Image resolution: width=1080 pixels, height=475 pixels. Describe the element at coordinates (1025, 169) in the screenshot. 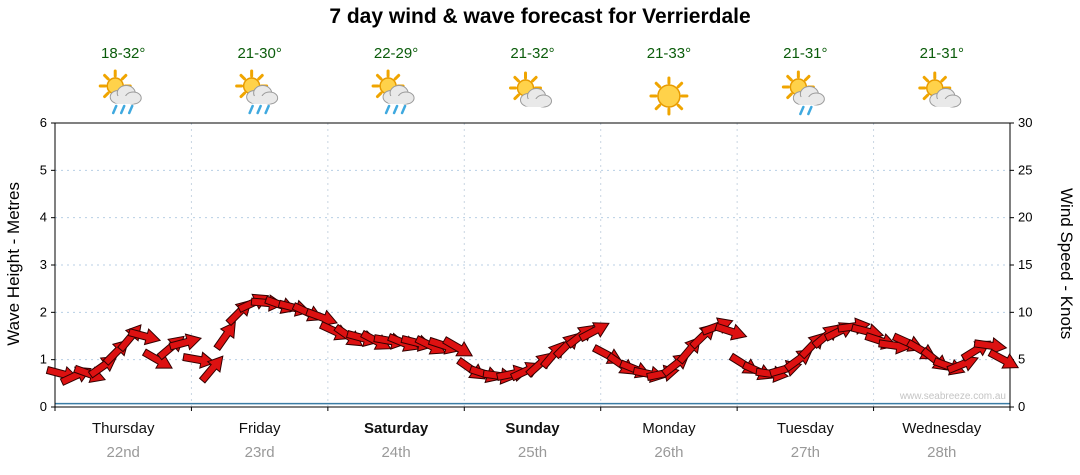

I see `right-tick-label: 25` at that location.